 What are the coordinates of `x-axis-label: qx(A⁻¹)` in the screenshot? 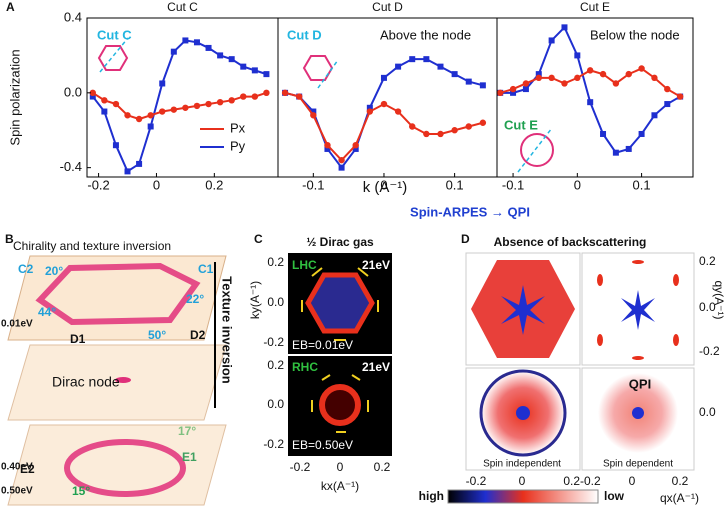 It's located at (679, 498).